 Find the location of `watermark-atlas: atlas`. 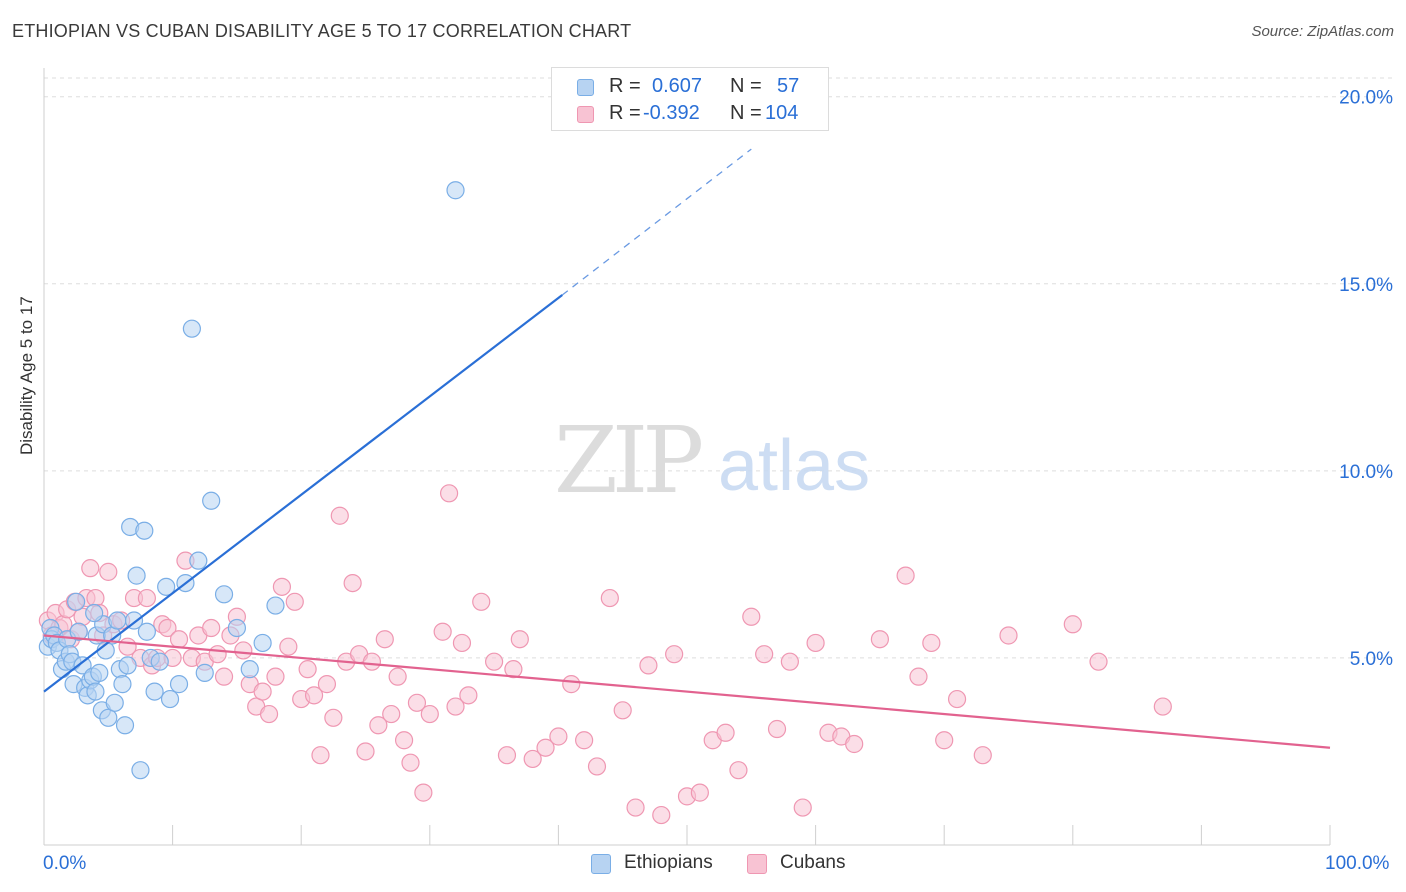

watermark-atlas: atlas is located at coordinates (794, 466).